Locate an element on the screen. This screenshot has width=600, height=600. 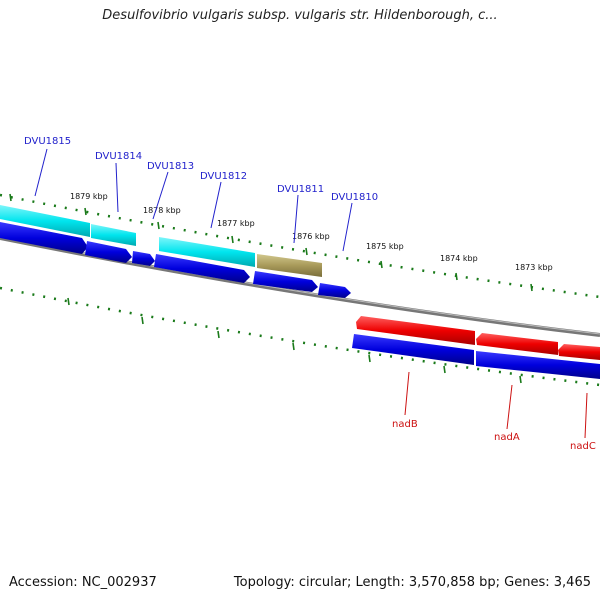
top-gene-leader-lines is located at coordinates (193, 200).